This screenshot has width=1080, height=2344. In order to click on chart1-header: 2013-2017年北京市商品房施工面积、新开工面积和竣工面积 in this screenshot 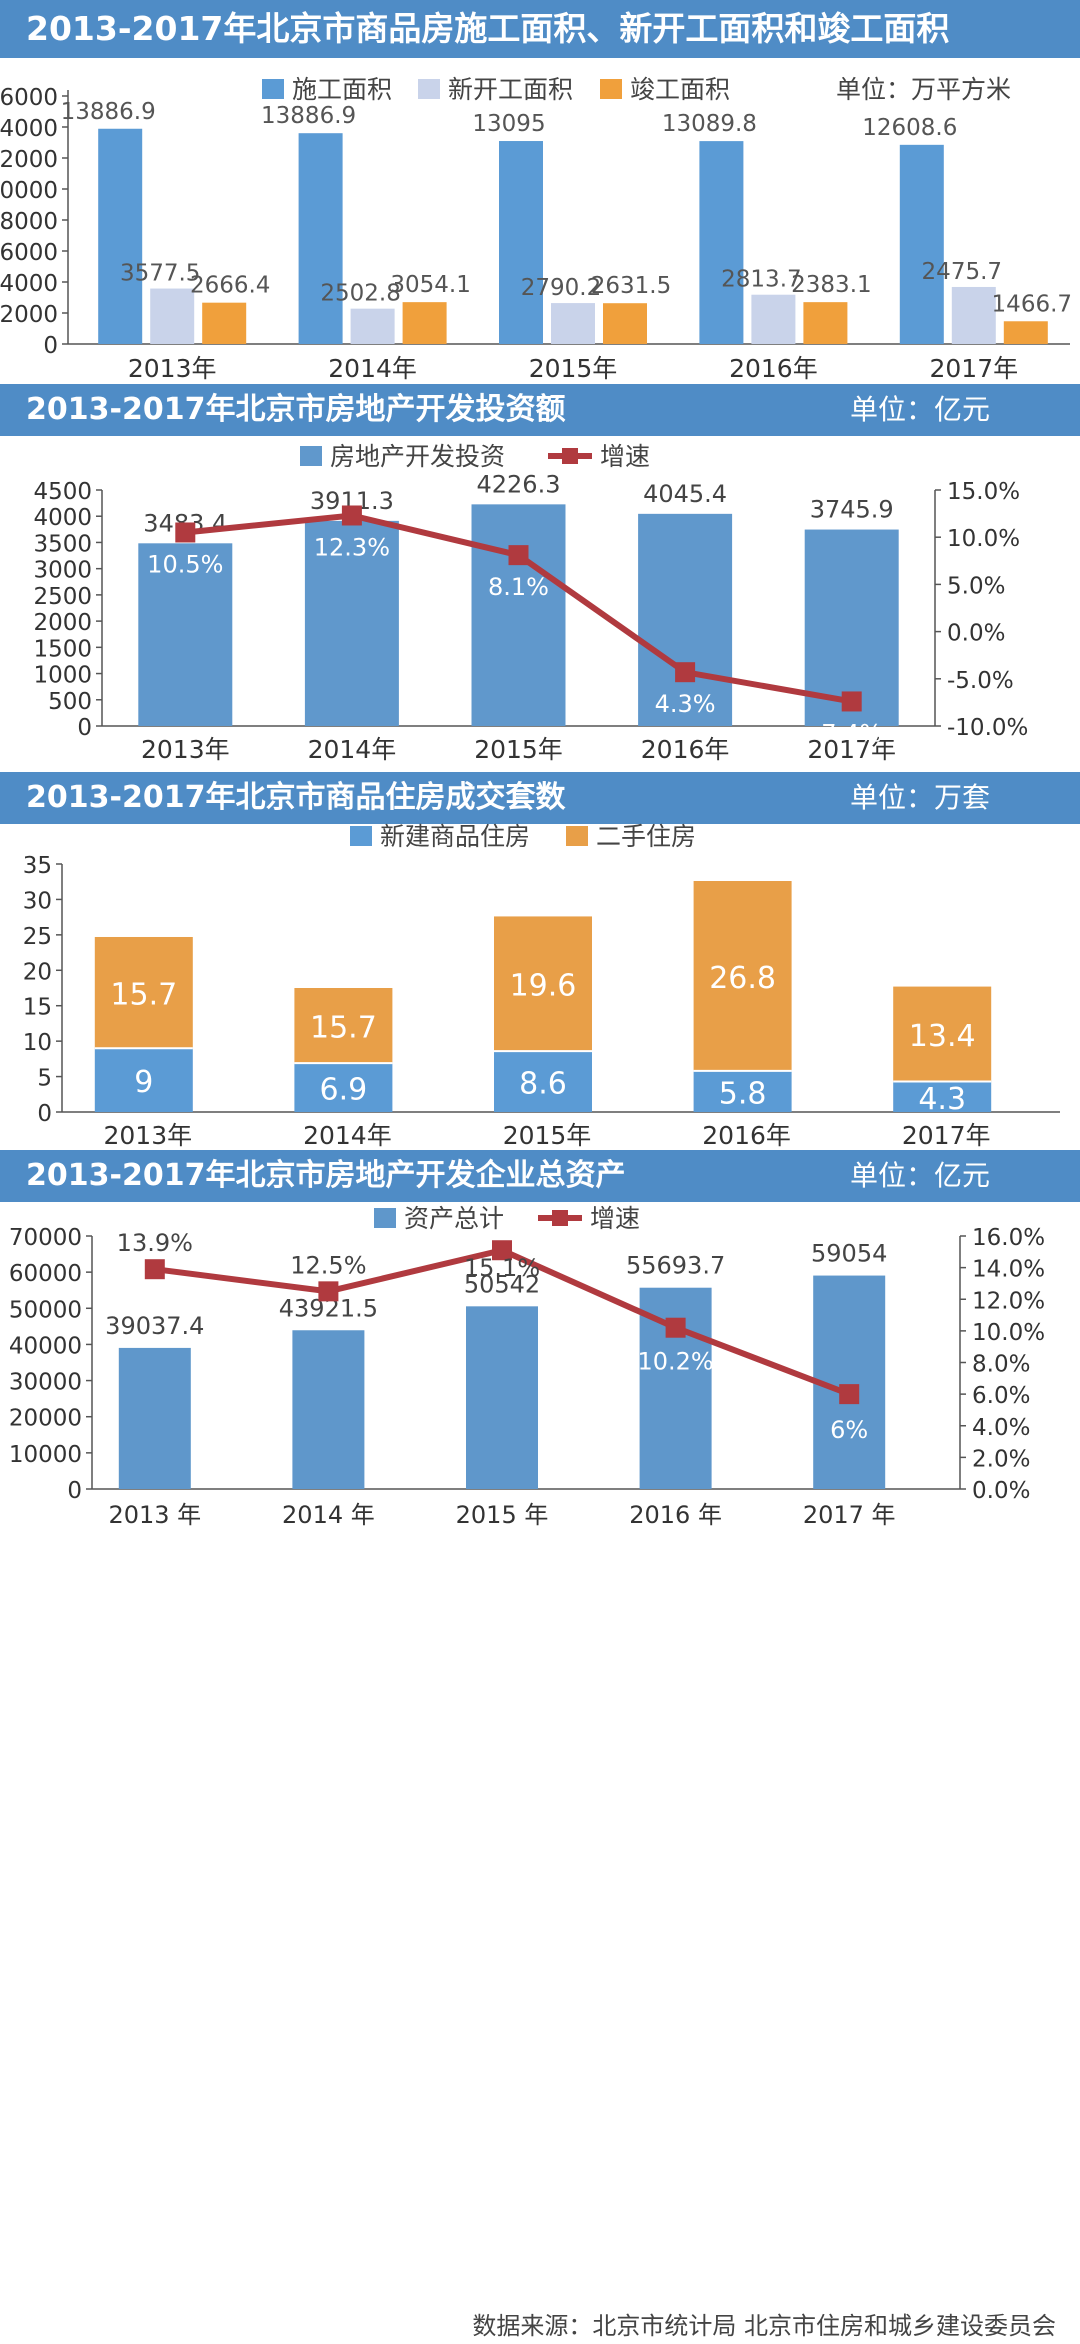, I will do `click(540, 29)`.